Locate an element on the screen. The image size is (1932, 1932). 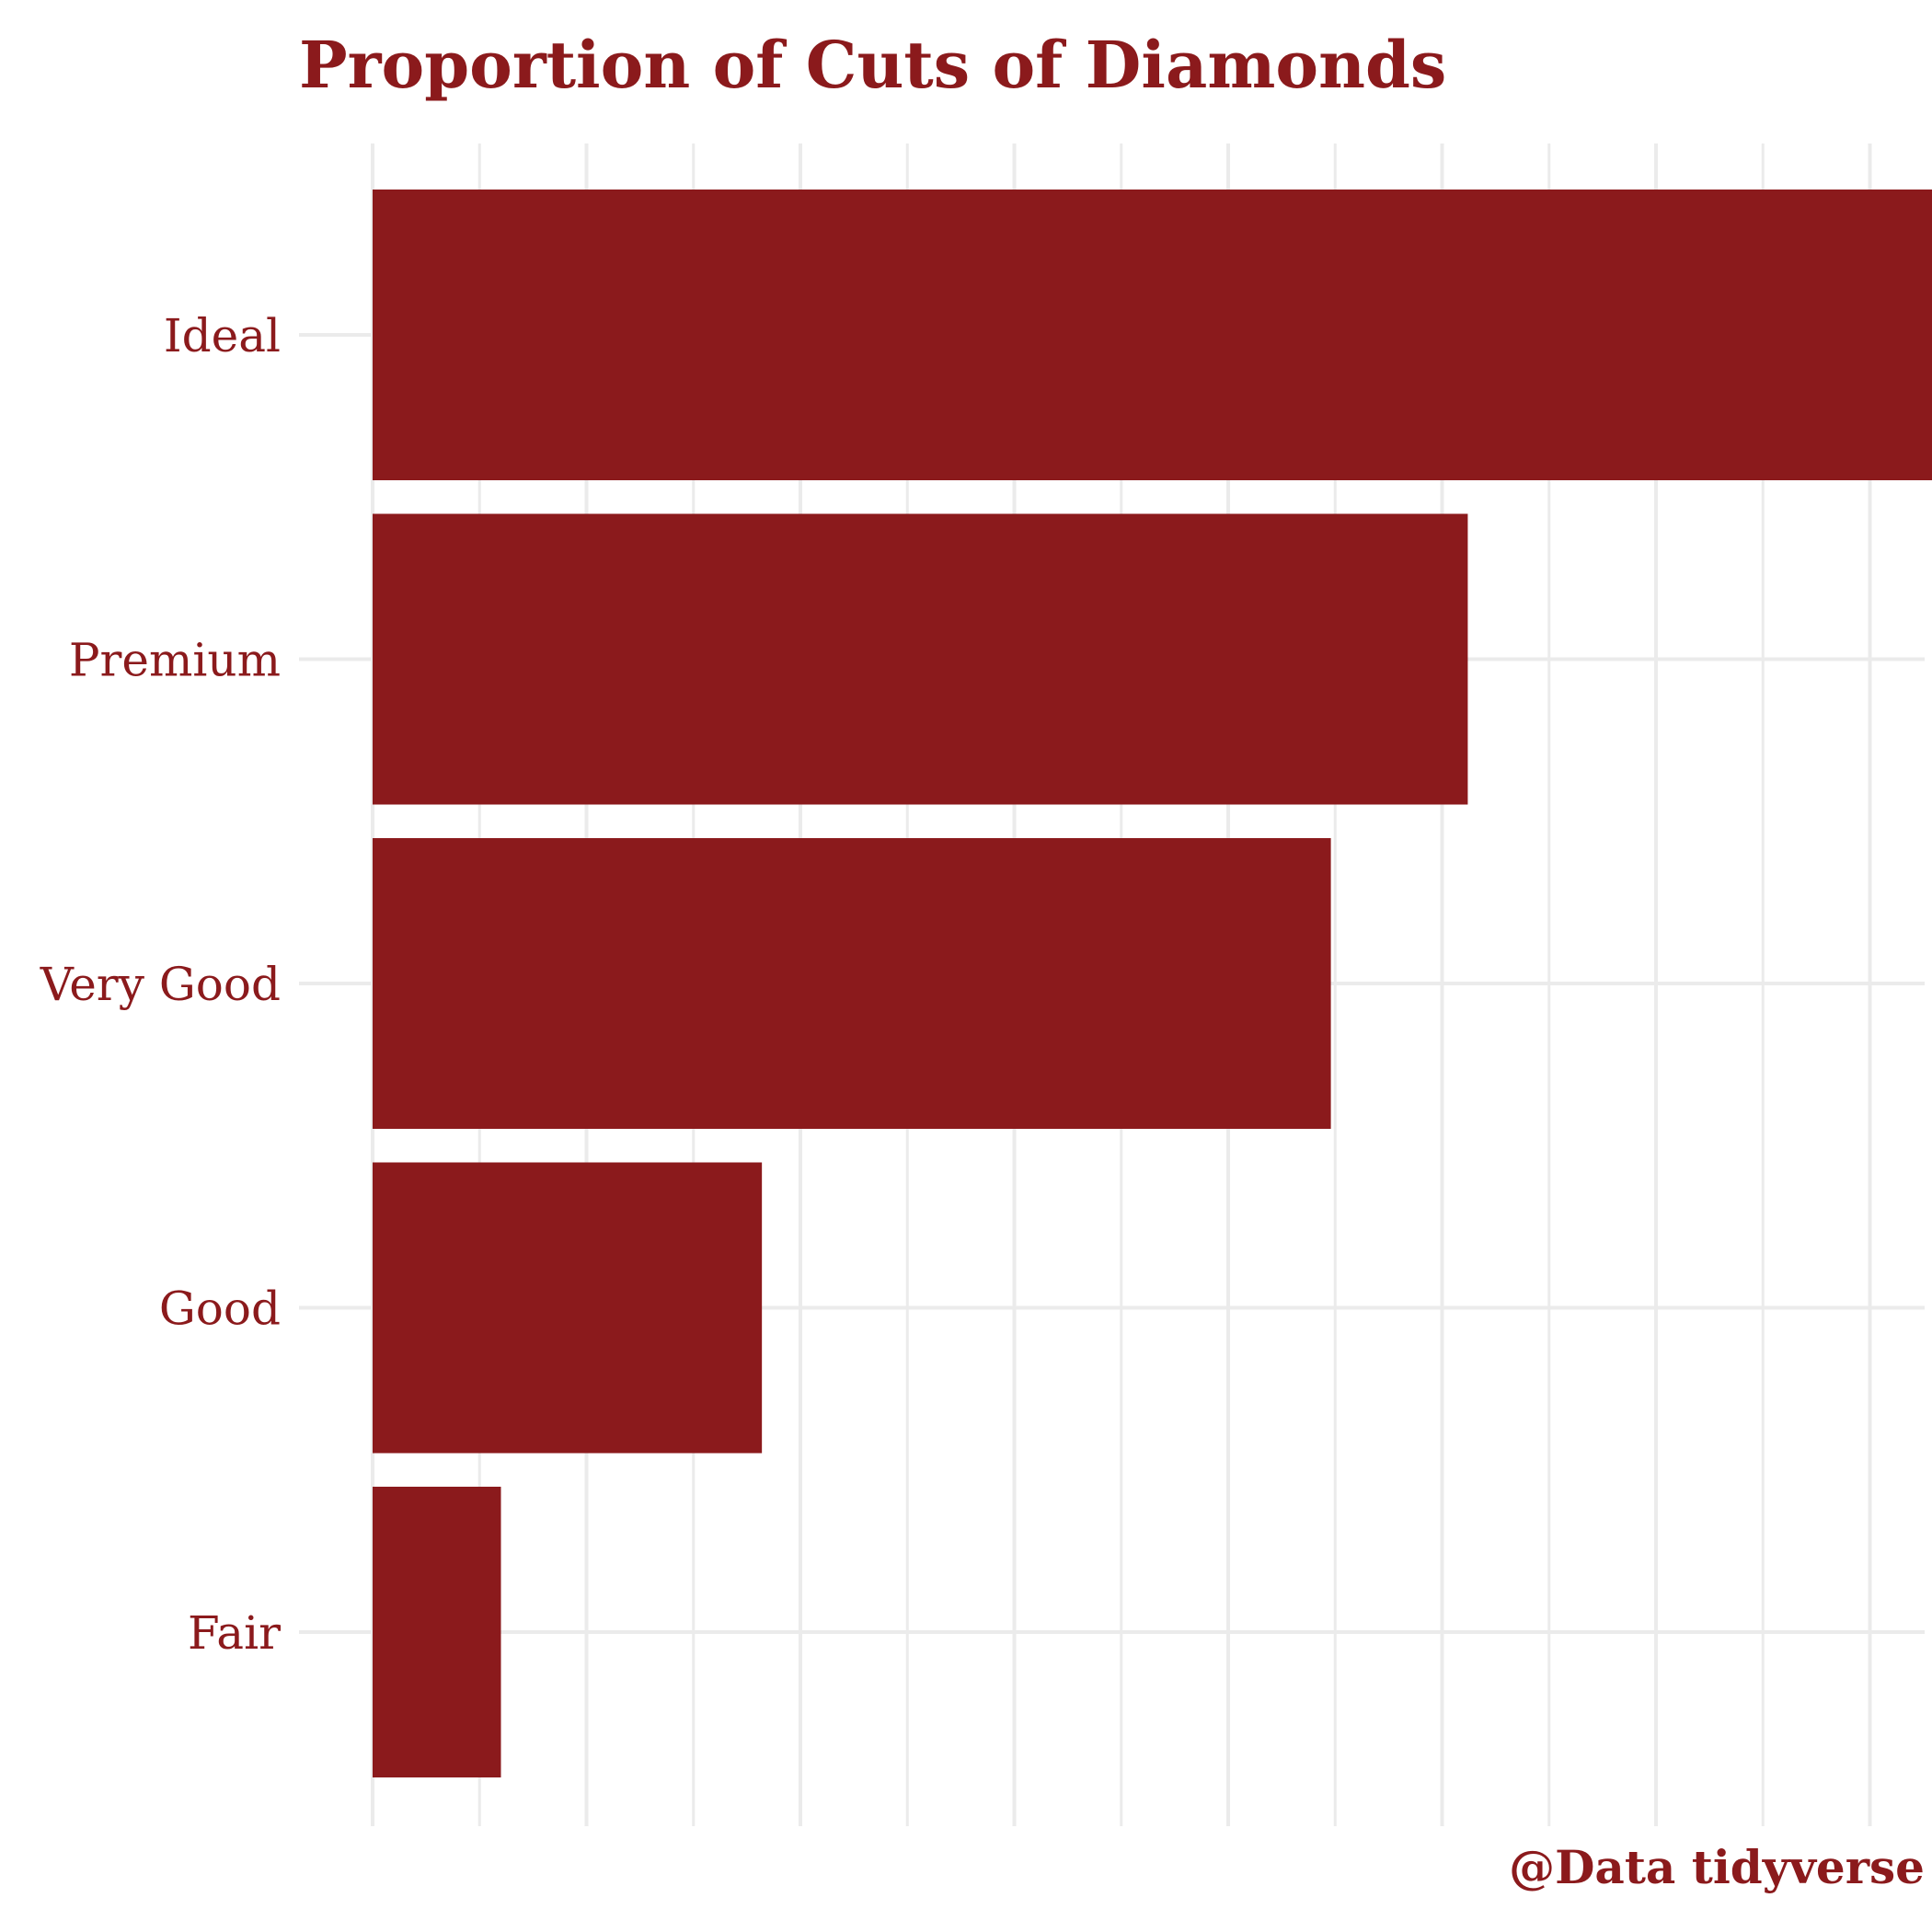
y-axis-tick-labels: Ideal Premium Very Good Good Fair is located at coordinates (160, 984).